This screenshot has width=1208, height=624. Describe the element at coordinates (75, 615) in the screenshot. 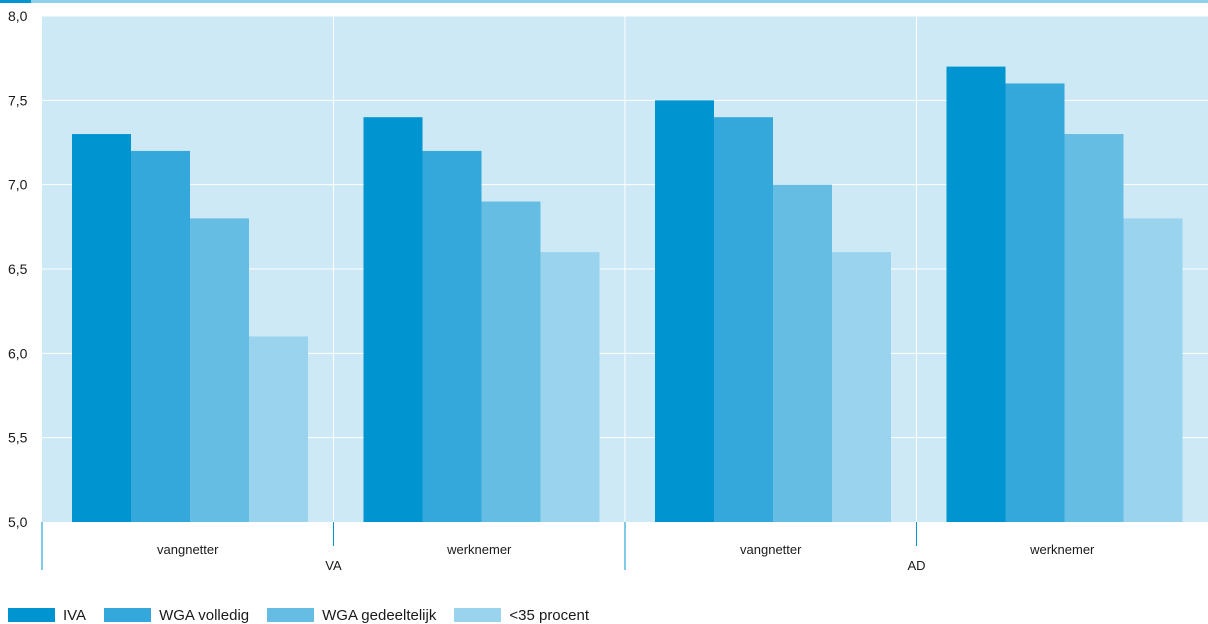

I see `legend-label: IVA` at that location.